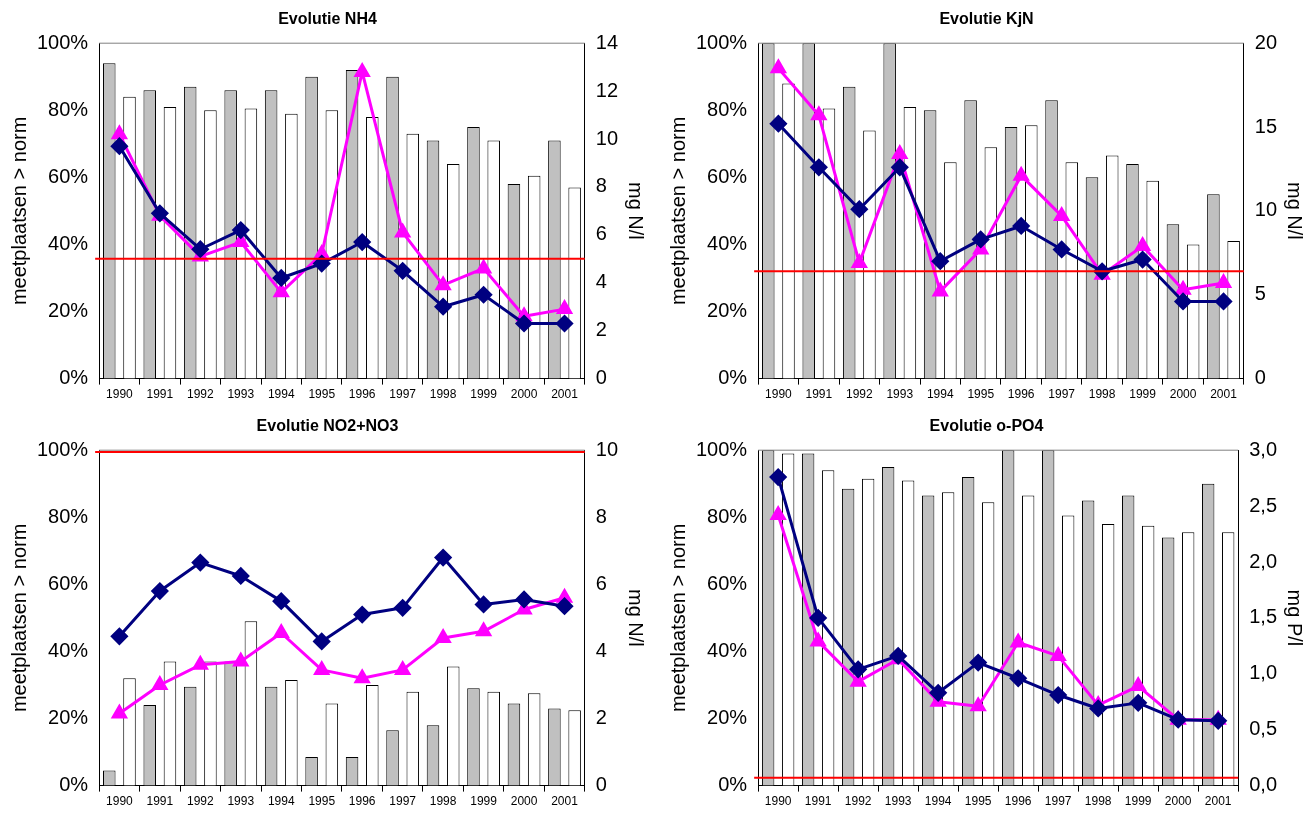  I want to click on y2-tick-label: 12, so click(606, 89).